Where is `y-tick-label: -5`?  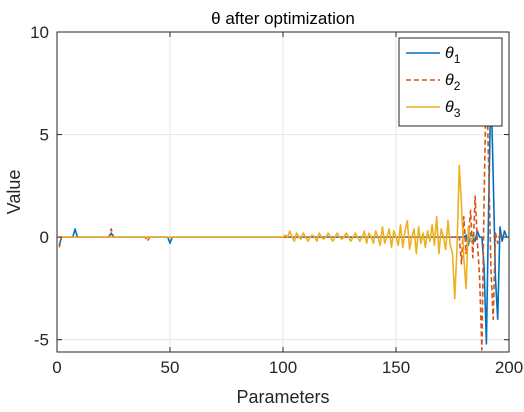
y-tick-label: -5 is located at coordinates (41, 340).